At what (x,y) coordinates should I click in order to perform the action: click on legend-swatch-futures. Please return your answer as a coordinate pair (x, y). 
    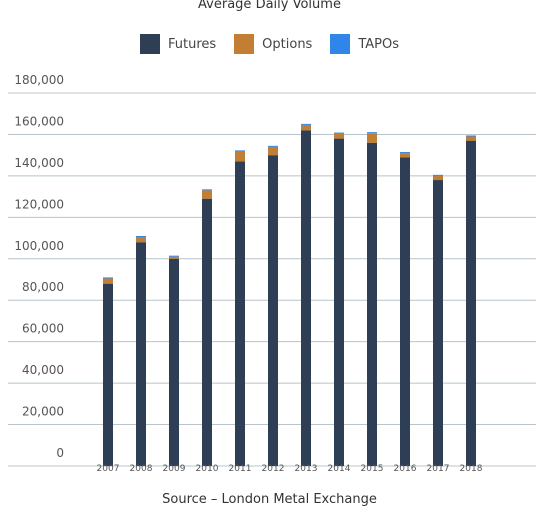
    Looking at the image, I should click on (149, 44).